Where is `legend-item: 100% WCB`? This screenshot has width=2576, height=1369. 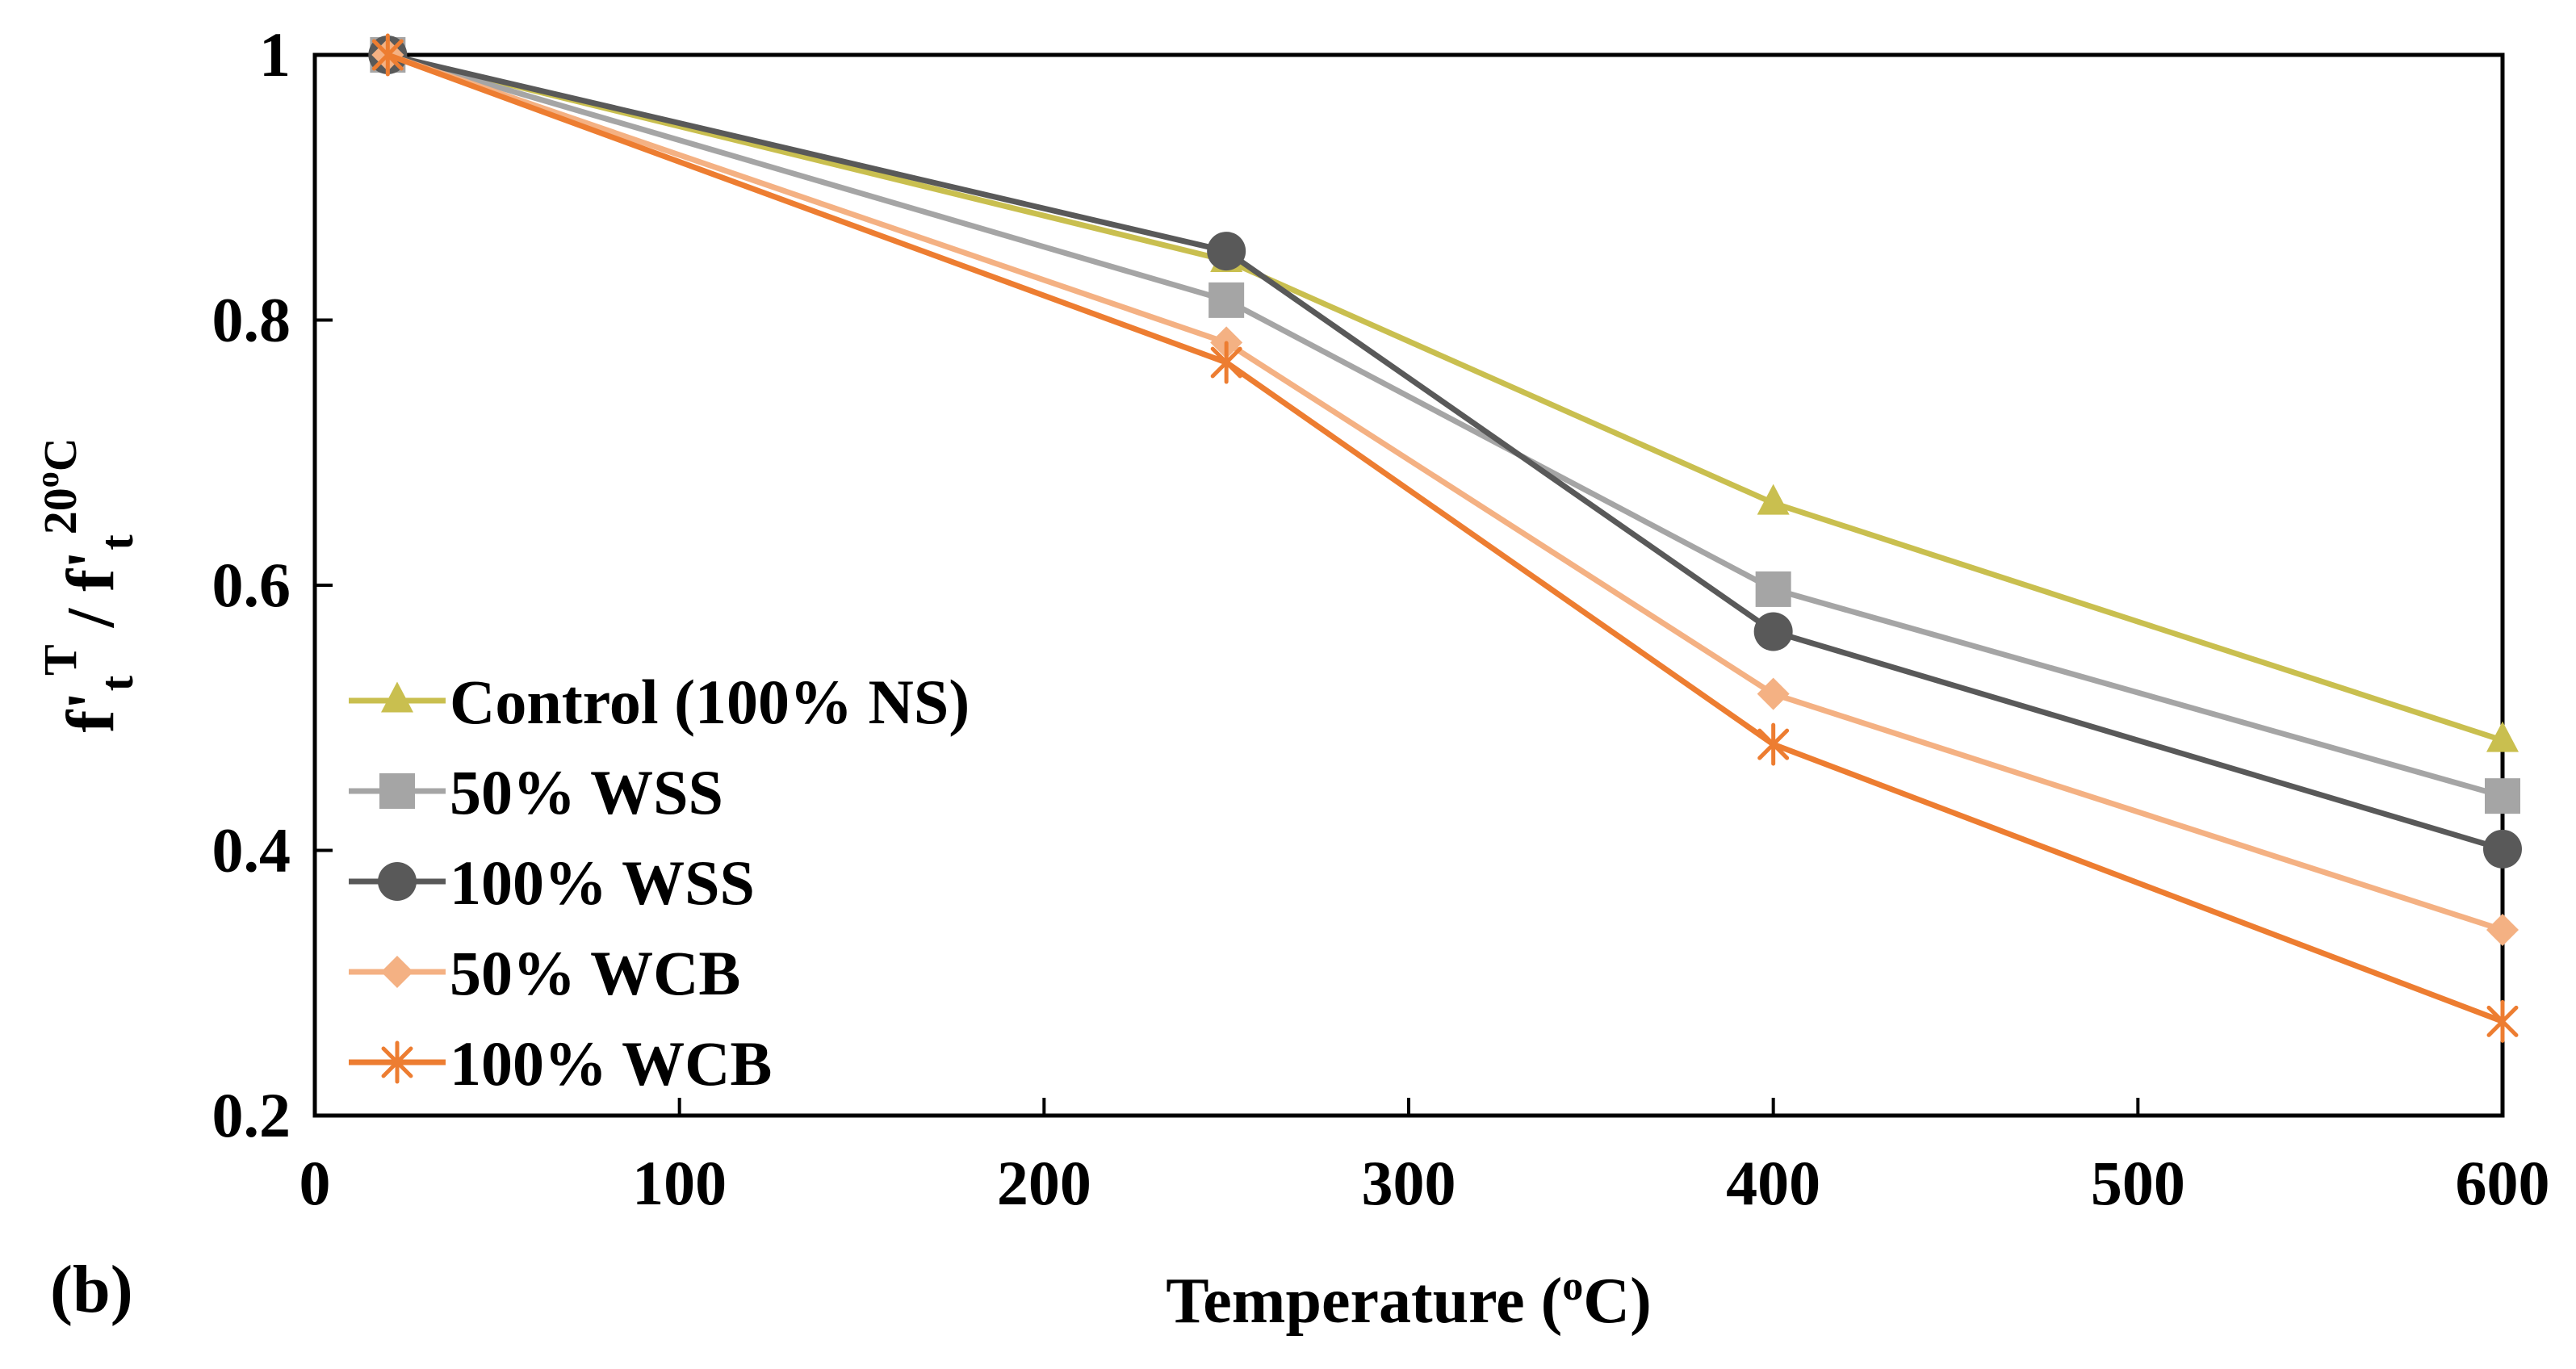
legend-item: 100% WCB is located at coordinates (560, 1063).